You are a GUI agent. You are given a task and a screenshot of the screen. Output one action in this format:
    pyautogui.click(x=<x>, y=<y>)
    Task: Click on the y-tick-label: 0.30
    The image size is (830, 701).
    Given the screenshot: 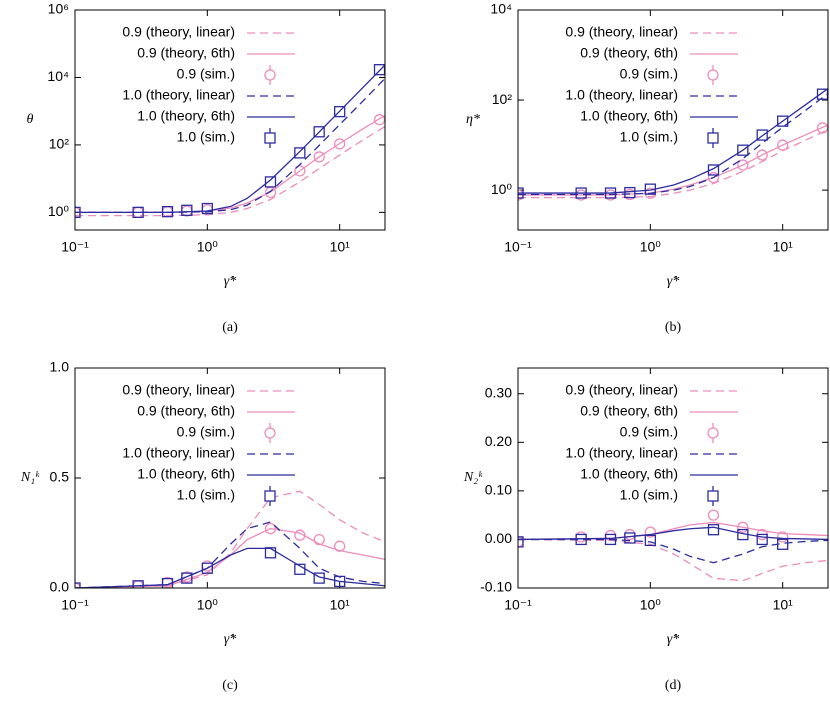 What is the action you would take?
    pyautogui.click(x=498, y=392)
    